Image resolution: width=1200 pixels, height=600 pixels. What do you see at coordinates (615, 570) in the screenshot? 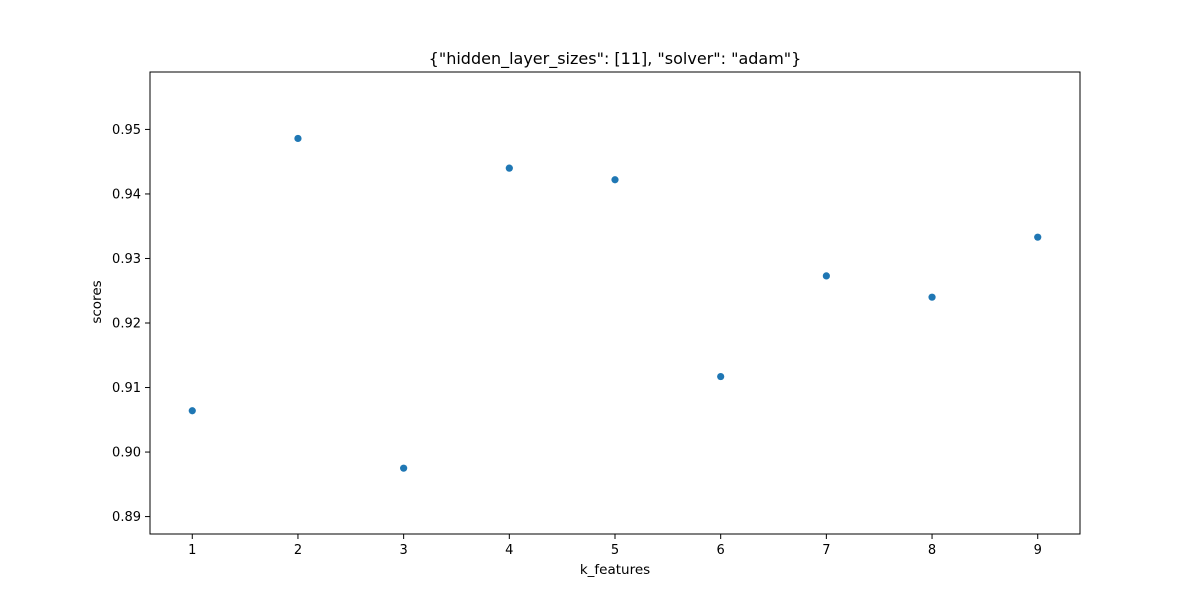
I see `x-axis-label: k_features` at bounding box center [615, 570].